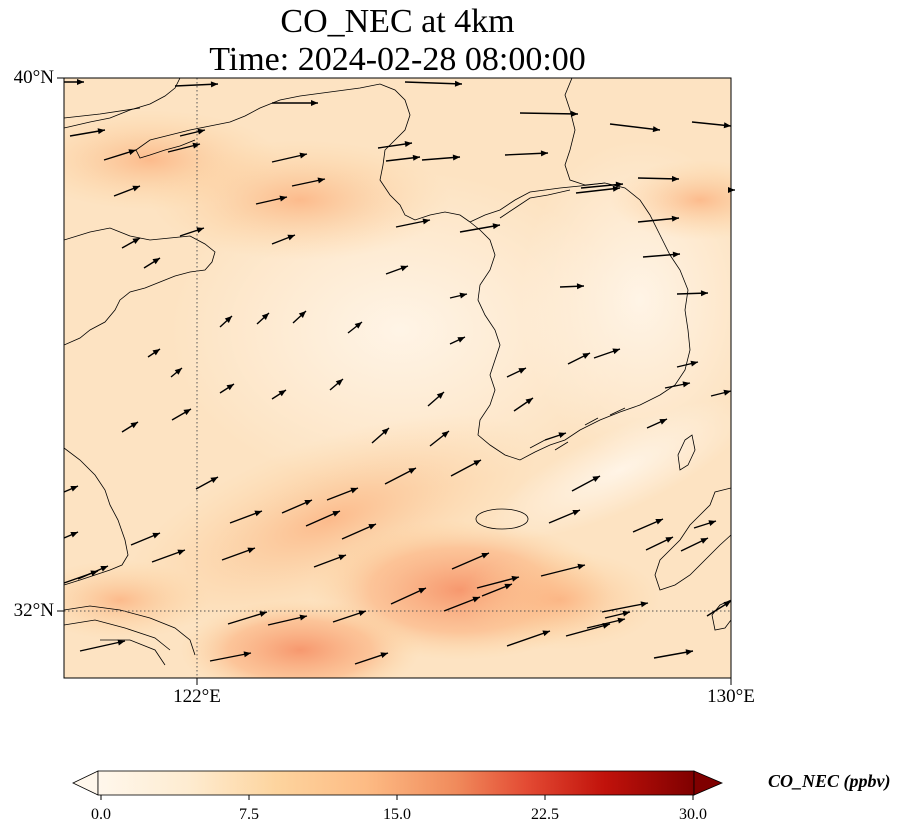 The width and height of the screenshot is (920, 836). What do you see at coordinates (249, 814) in the screenshot?
I see `colorbar-tick-1: 7.5` at bounding box center [249, 814].